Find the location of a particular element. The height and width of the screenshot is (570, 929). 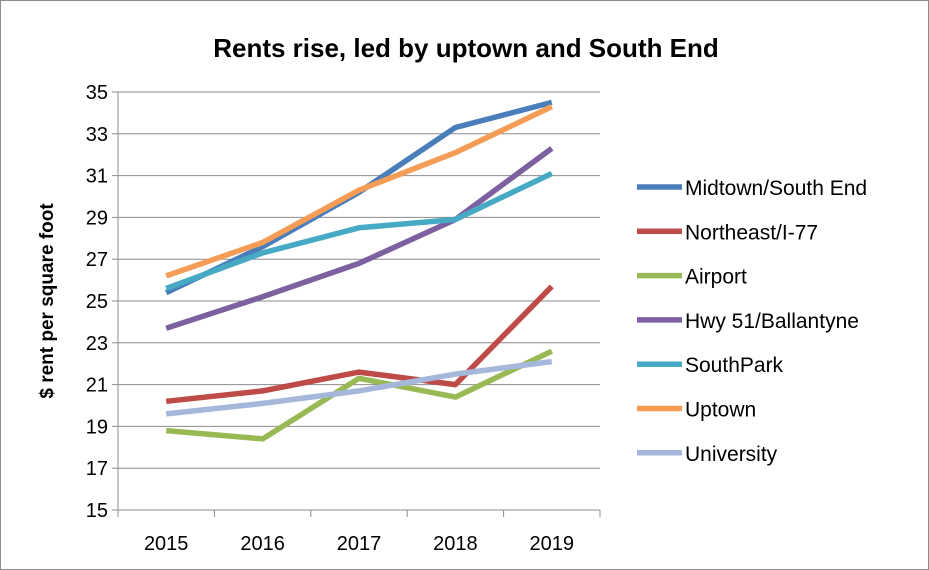

chart-title: Rents rise, led by uptown and South End is located at coordinates (466, 48).